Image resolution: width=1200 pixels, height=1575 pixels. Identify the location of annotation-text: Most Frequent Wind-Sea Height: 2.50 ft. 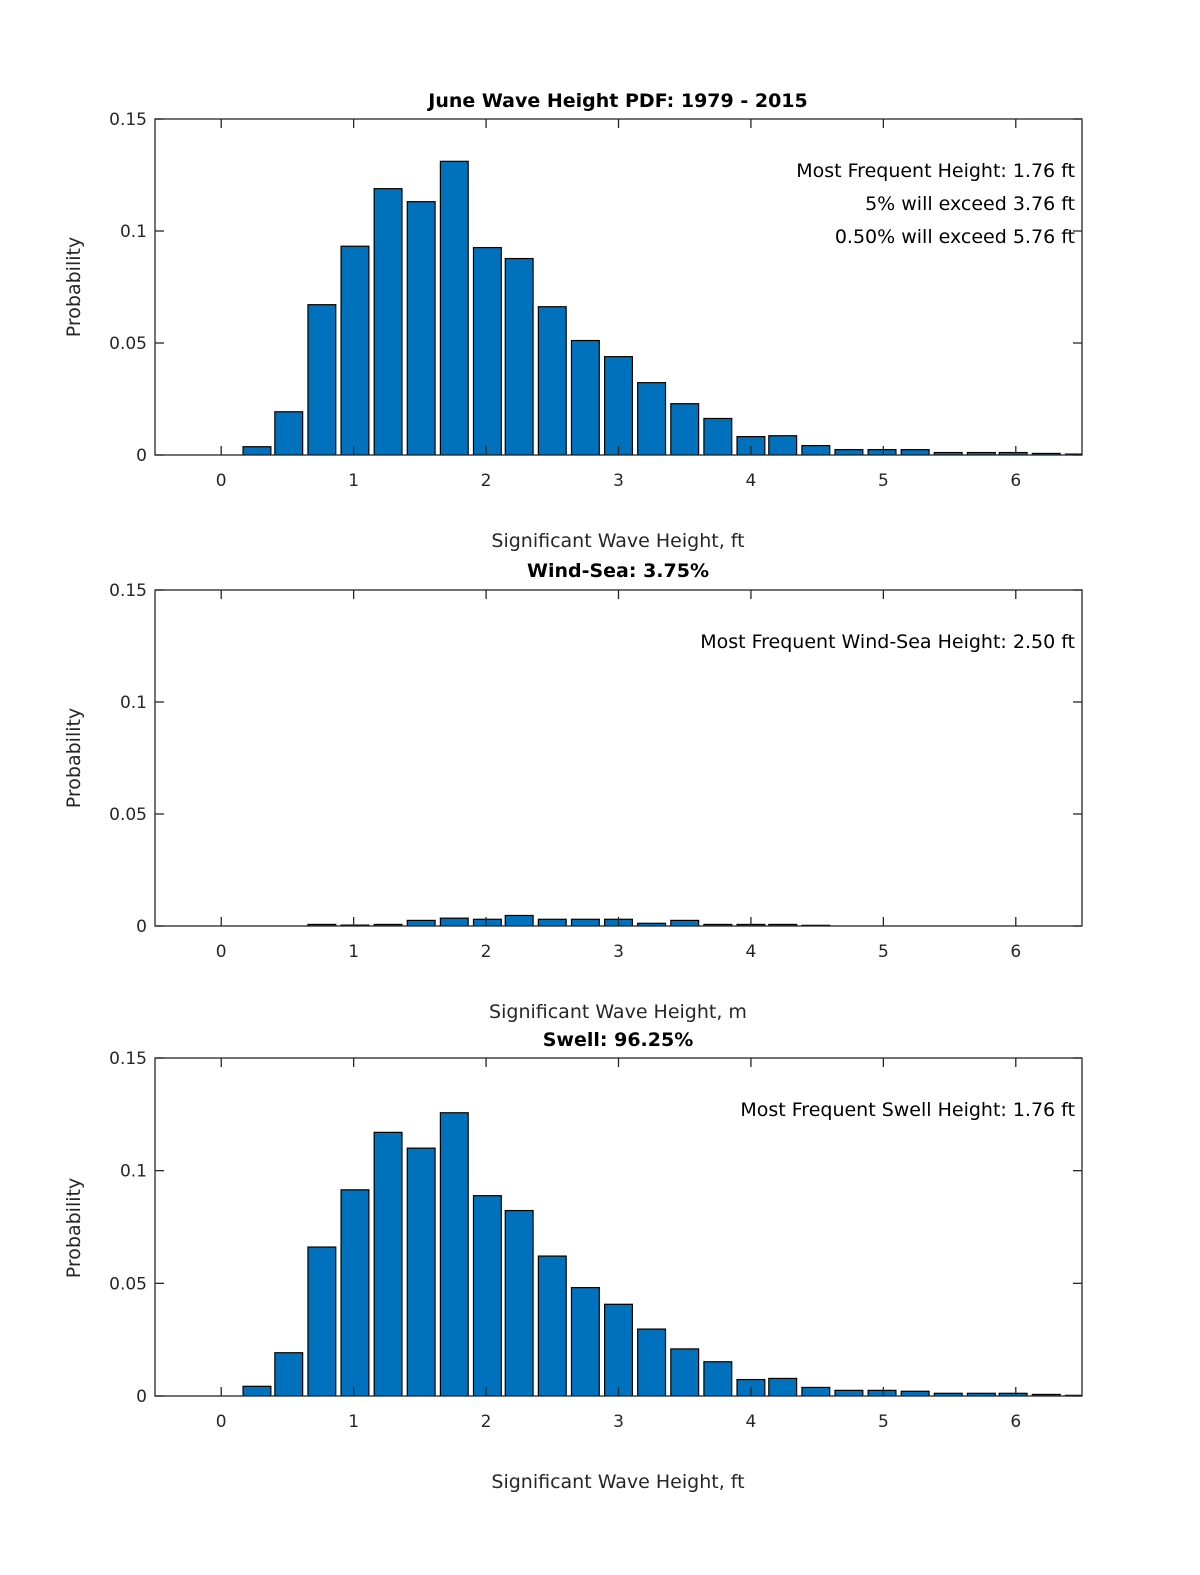
(887, 642).